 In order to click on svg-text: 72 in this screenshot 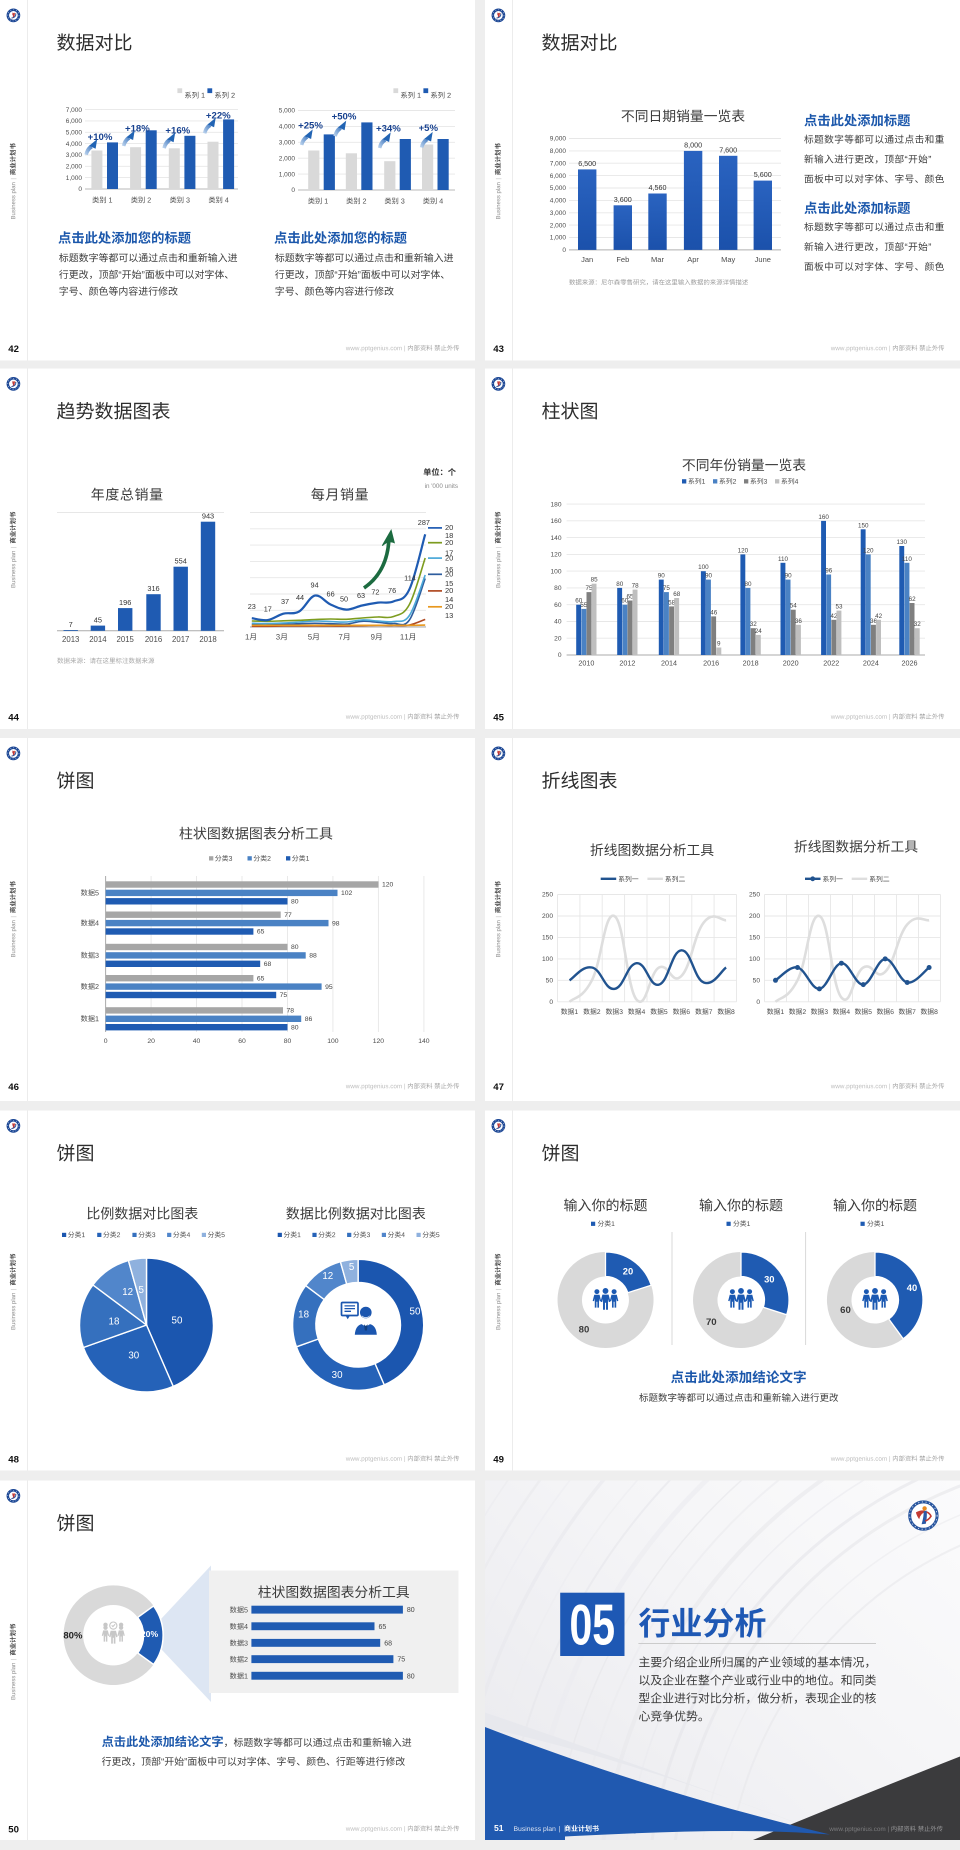, I will do `click(375, 592)`.